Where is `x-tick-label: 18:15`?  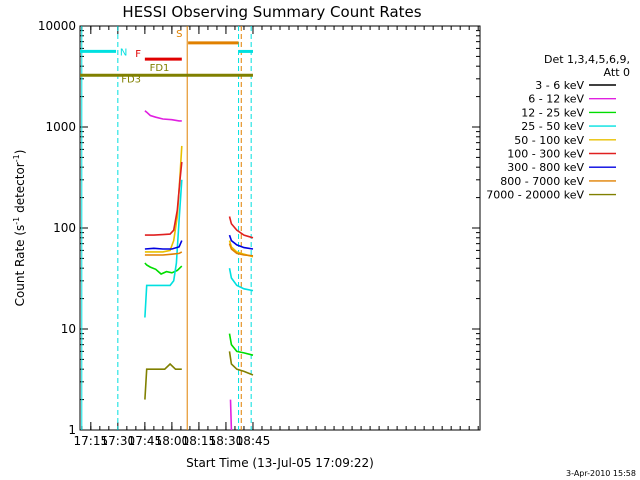 x-tick-label: 18:15 is located at coordinates (199, 441).